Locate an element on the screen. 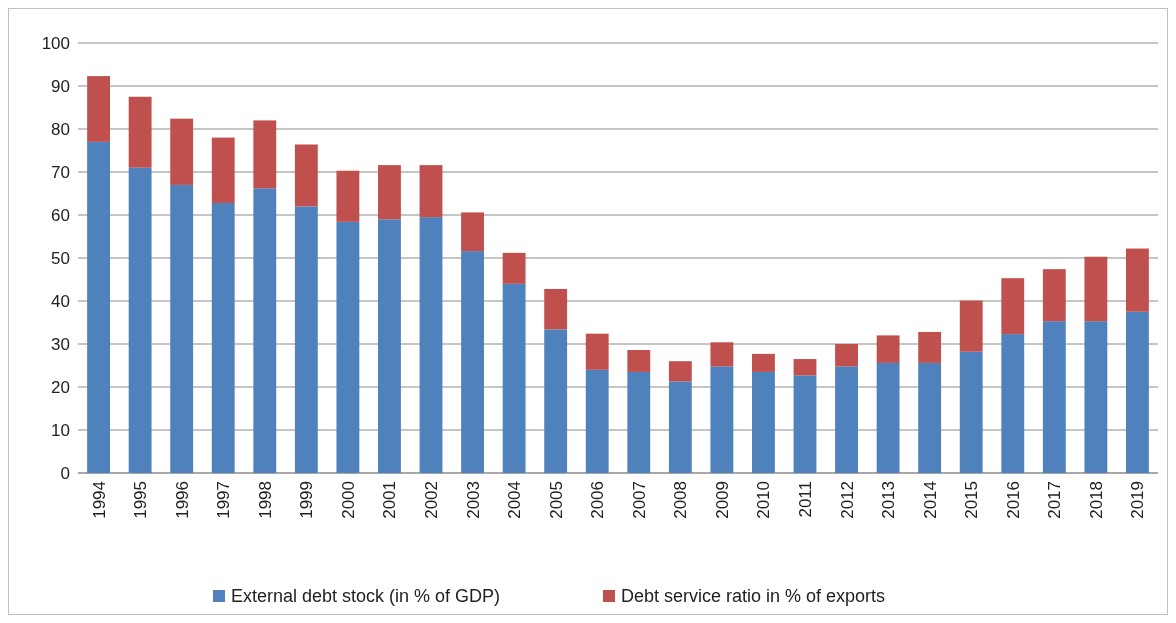  x-tick-label: 2001 is located at coordinates (390, 500).